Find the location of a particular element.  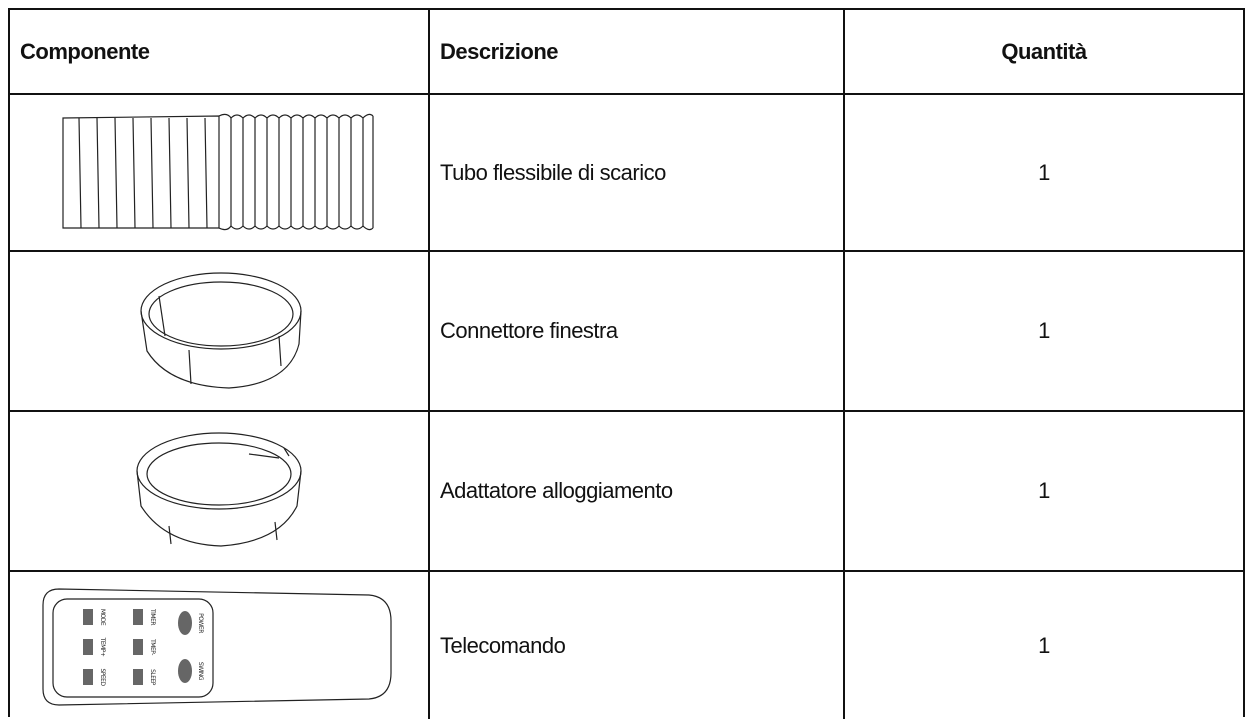

remote-button-label: SWING is located at coordinates (200, 670).